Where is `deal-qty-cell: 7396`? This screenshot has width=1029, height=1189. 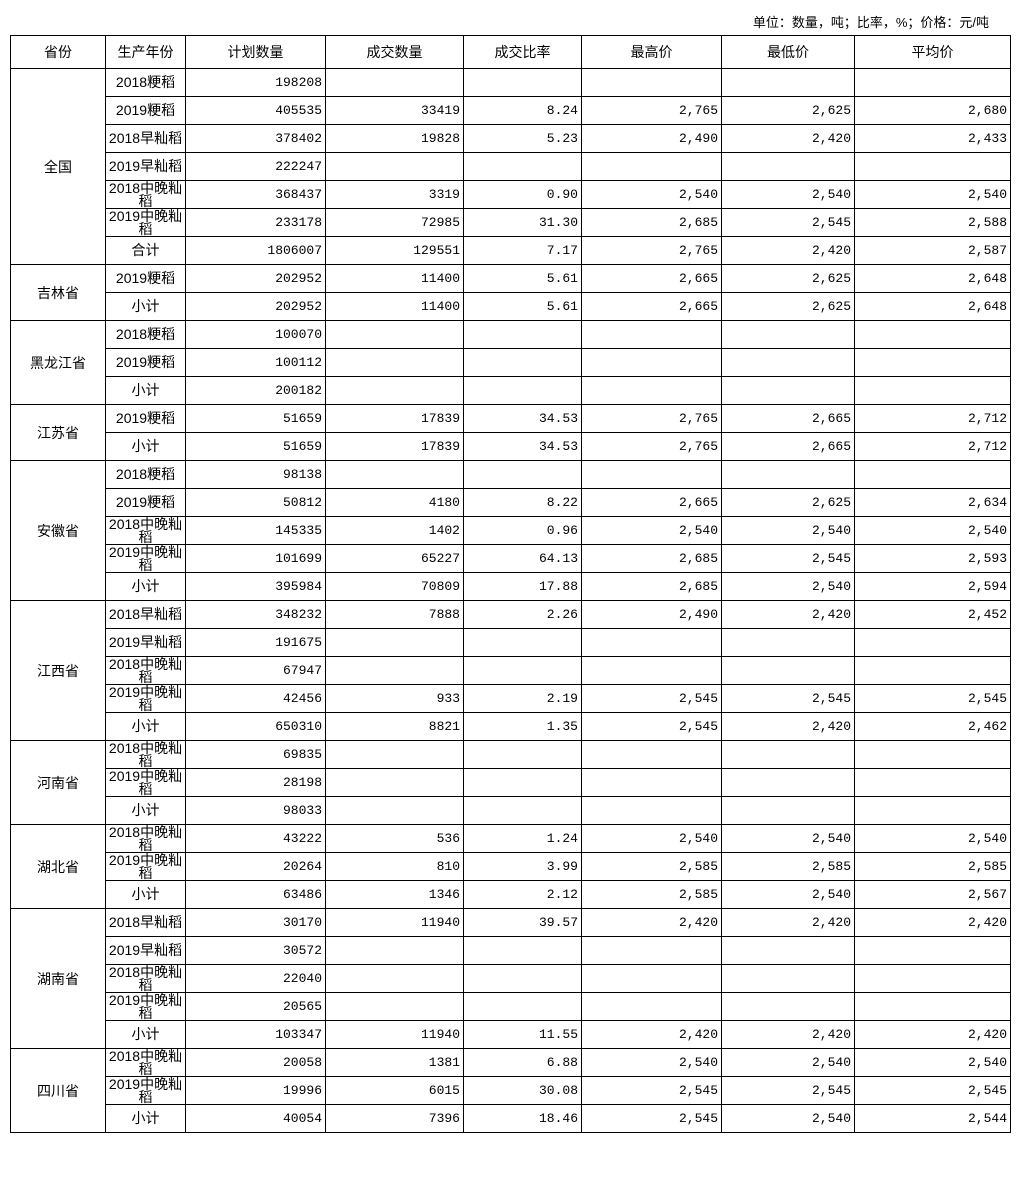 deal-qty-cell: 7396 is located at coordinates (394, 1118).